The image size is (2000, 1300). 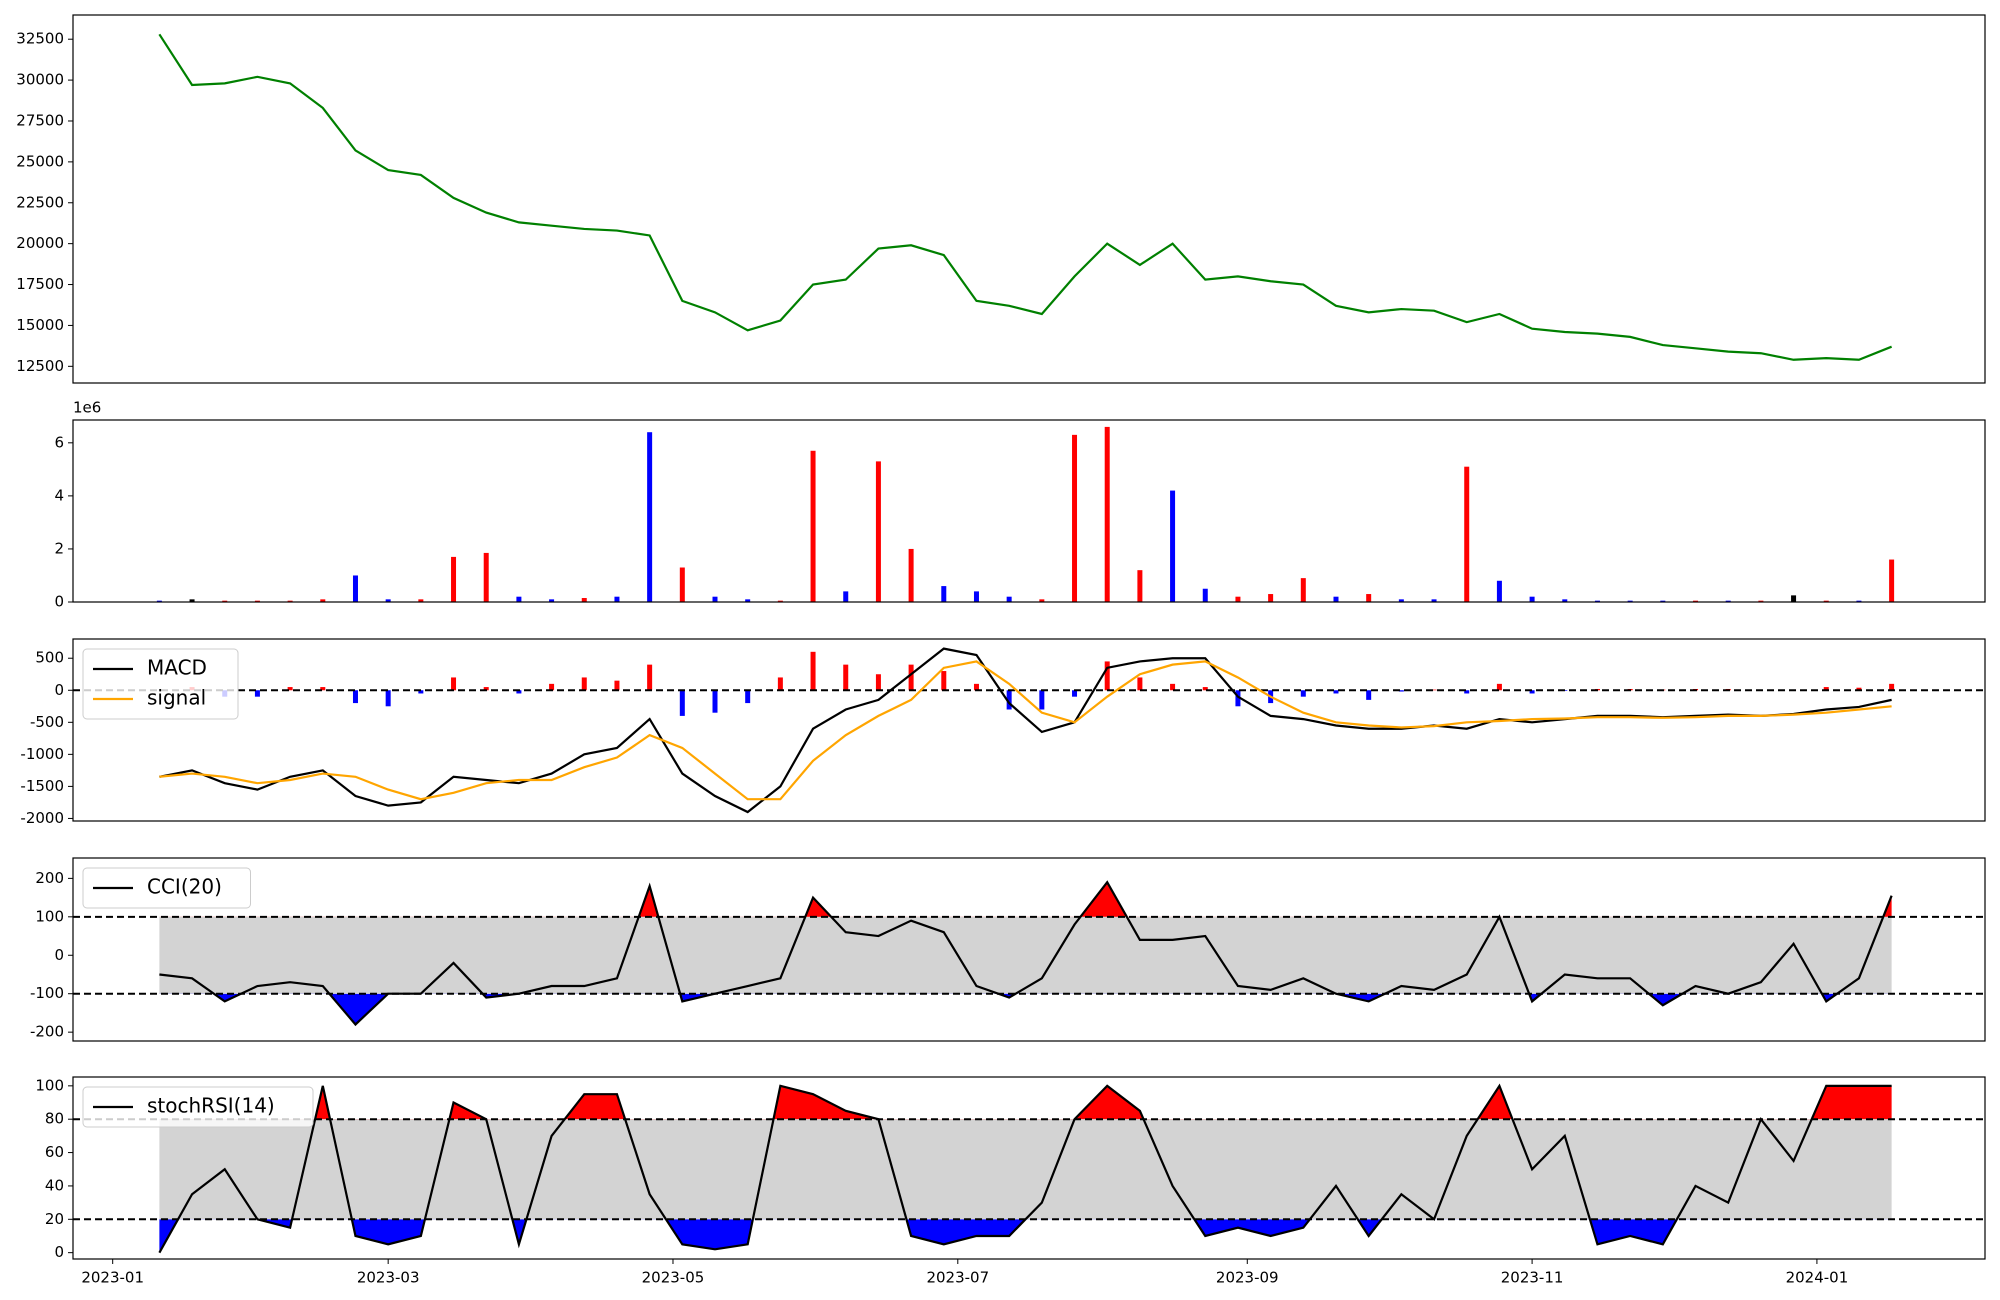 I want to click on x-tick-label: 2023-03, so click(x=388, y=1278).